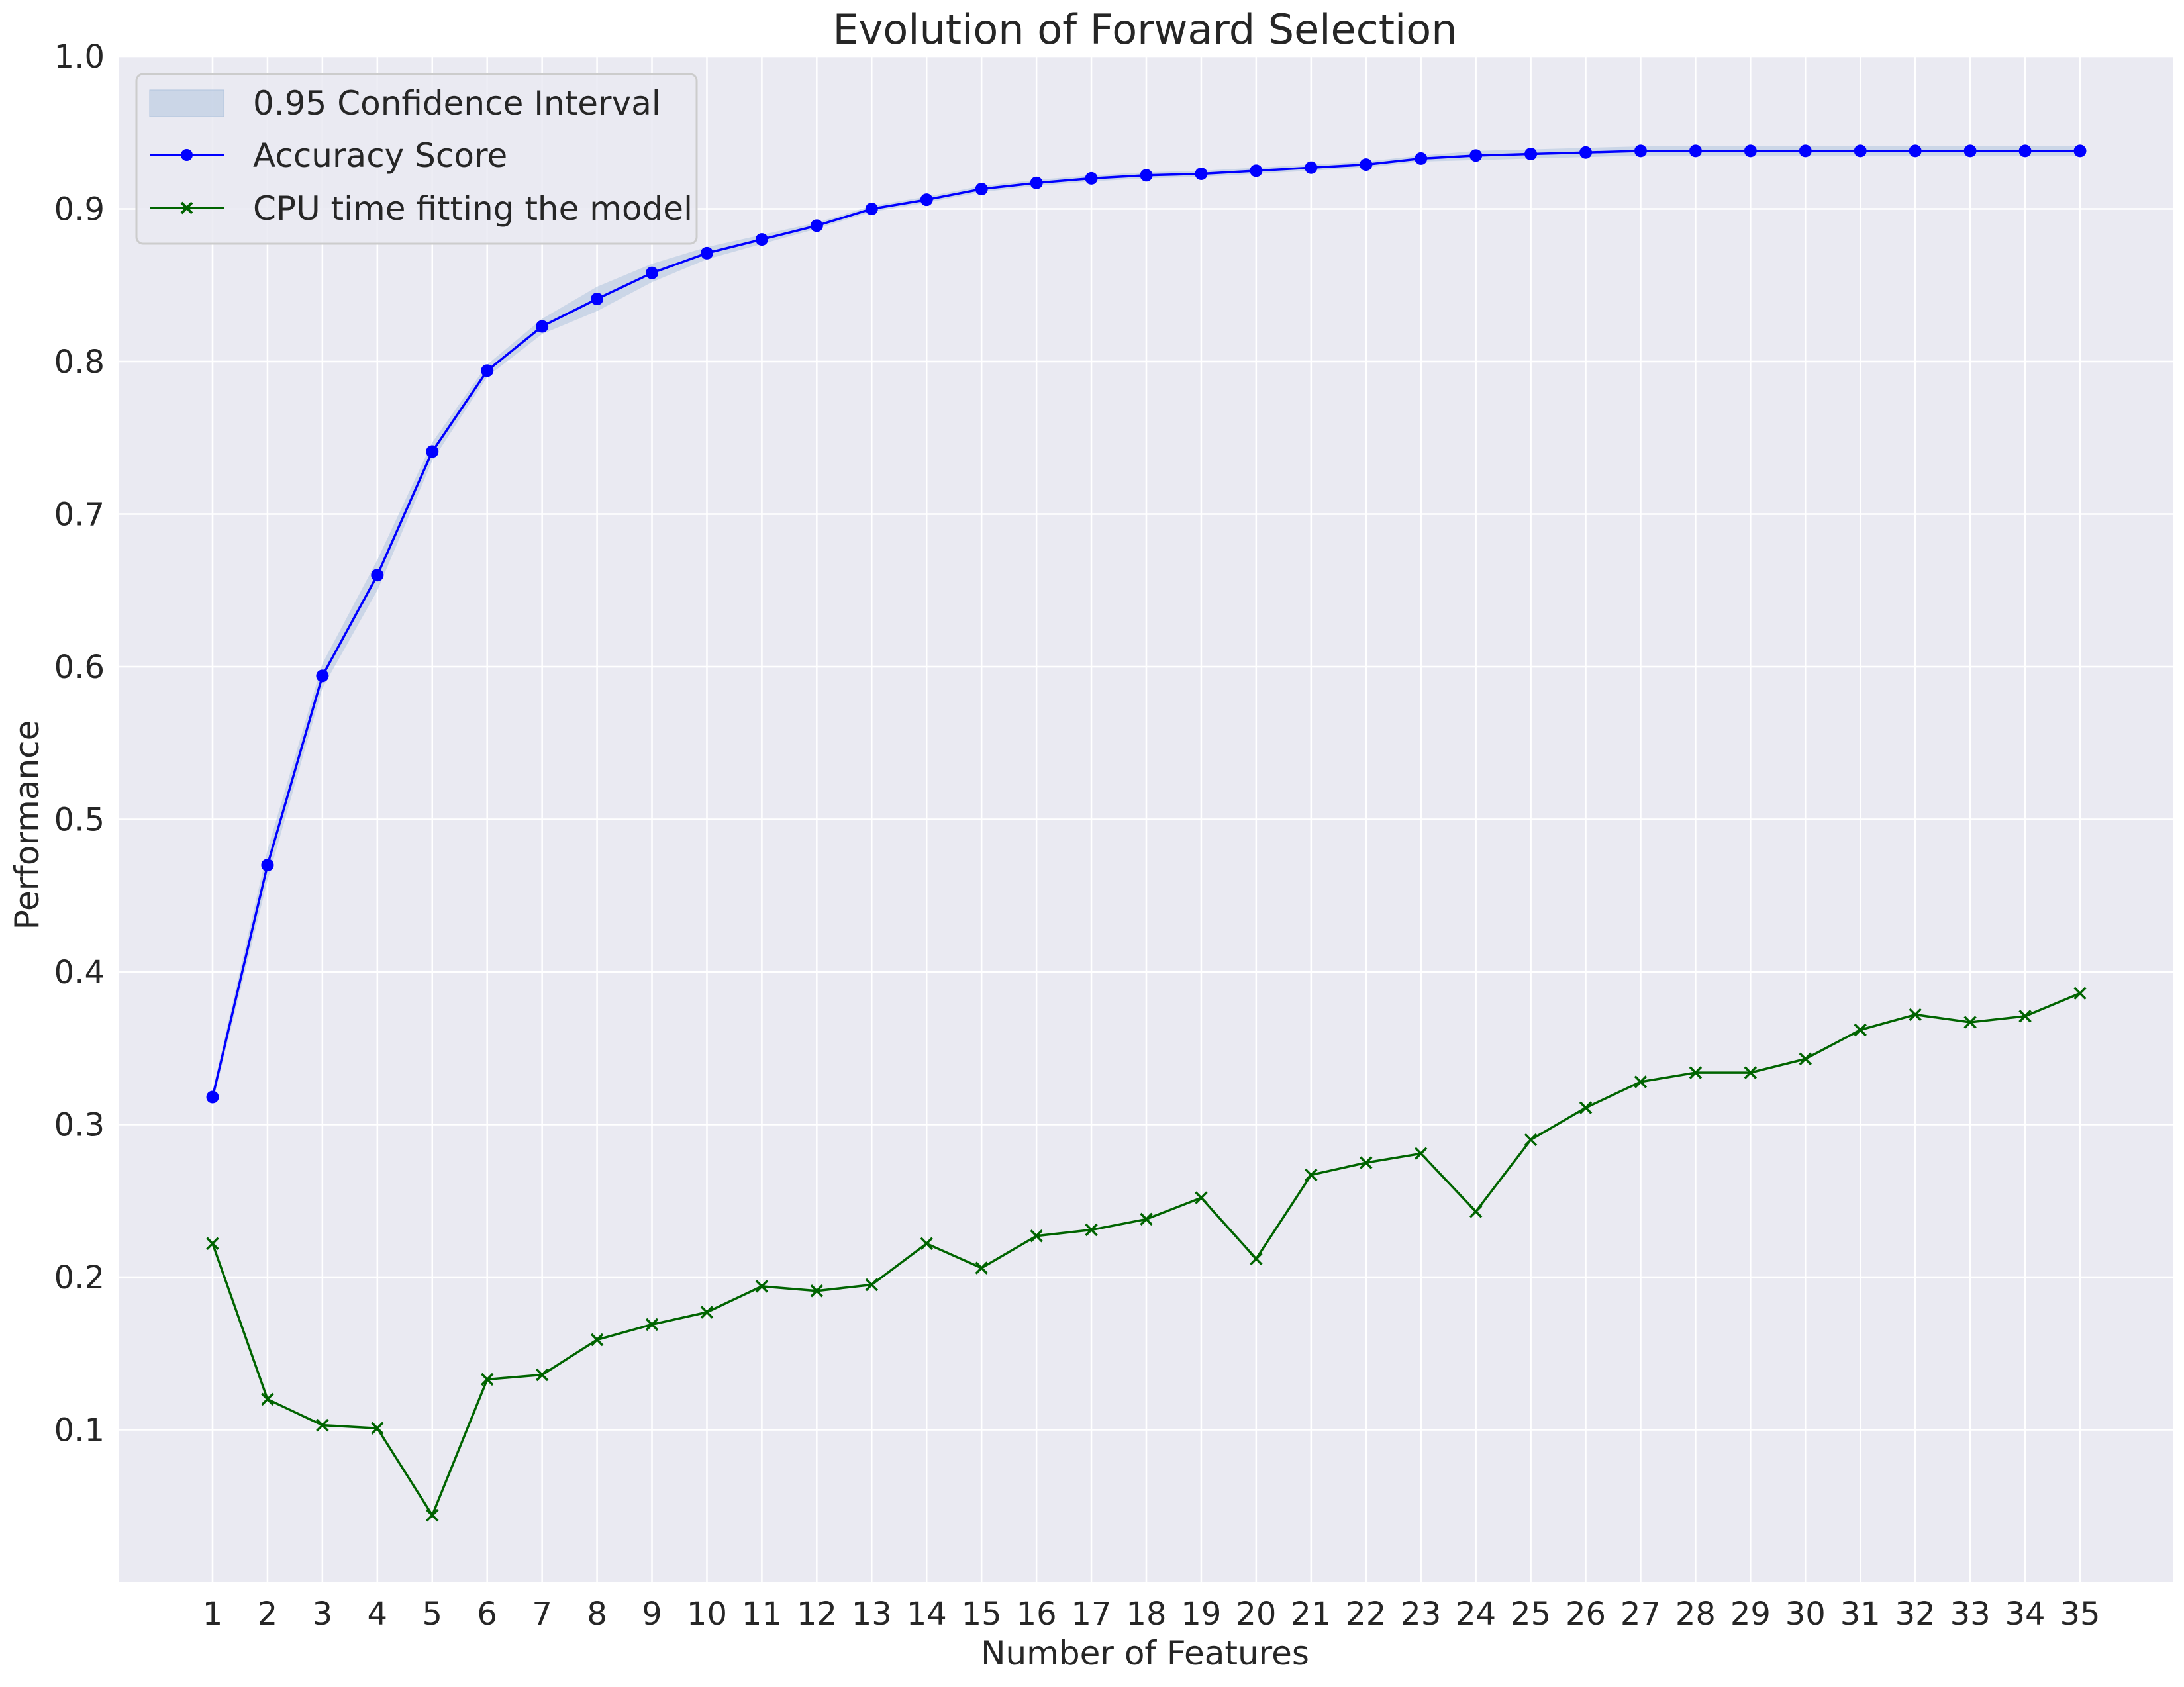  Describe the element at coordinates (652, 1614) in the screenshot. I see `x-tick-label: 9` at that location.